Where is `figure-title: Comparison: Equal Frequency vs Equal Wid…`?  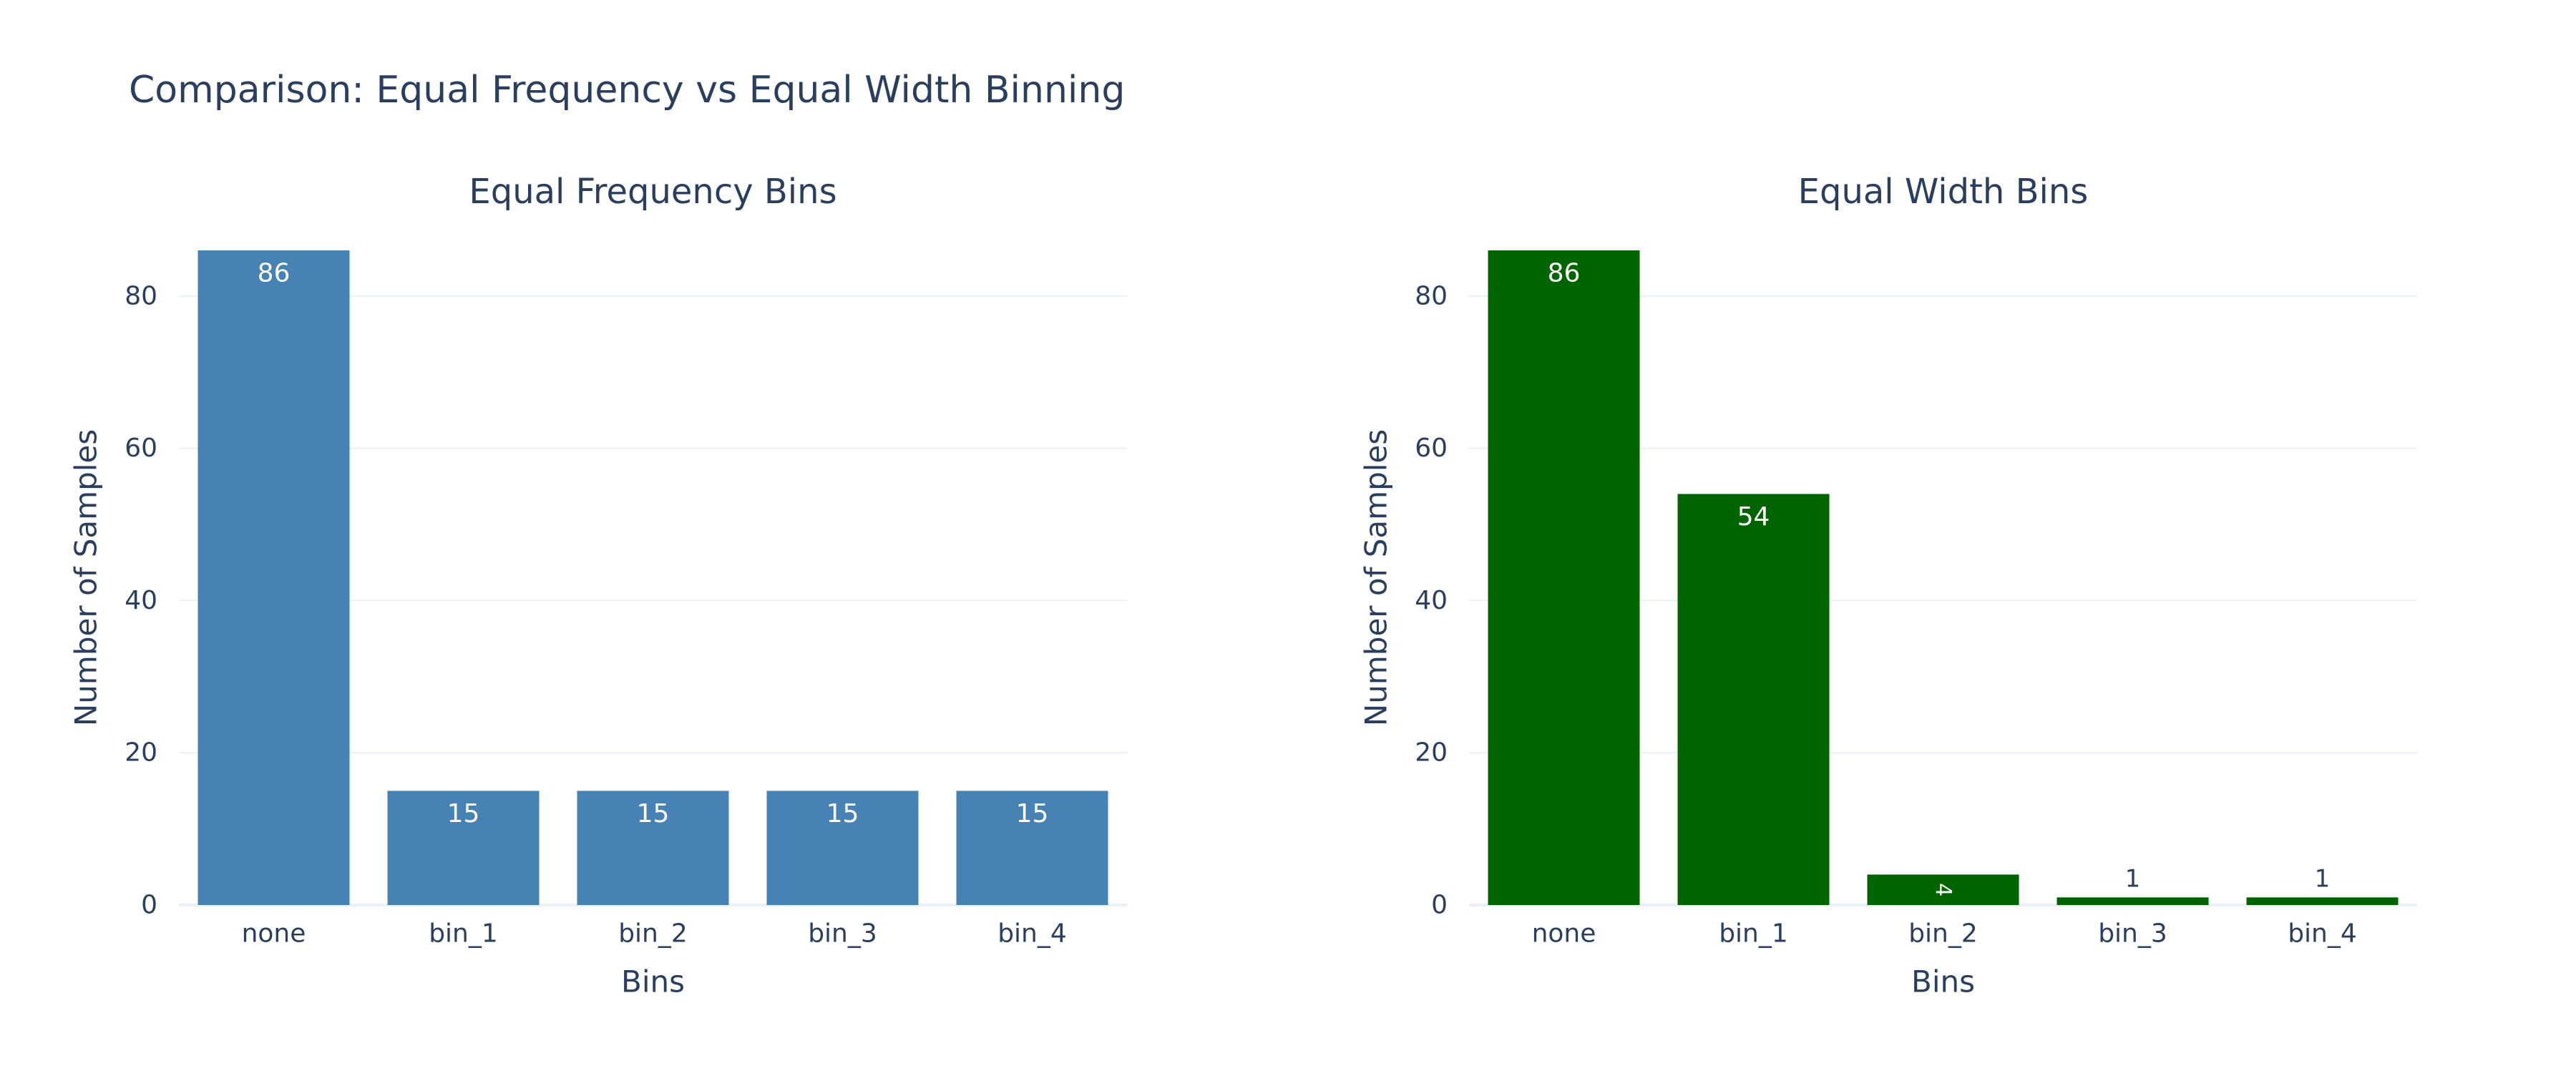
figure-title: Comparison: Equal Frequency vs Equal Wid… is located at coordinates (627, 91).